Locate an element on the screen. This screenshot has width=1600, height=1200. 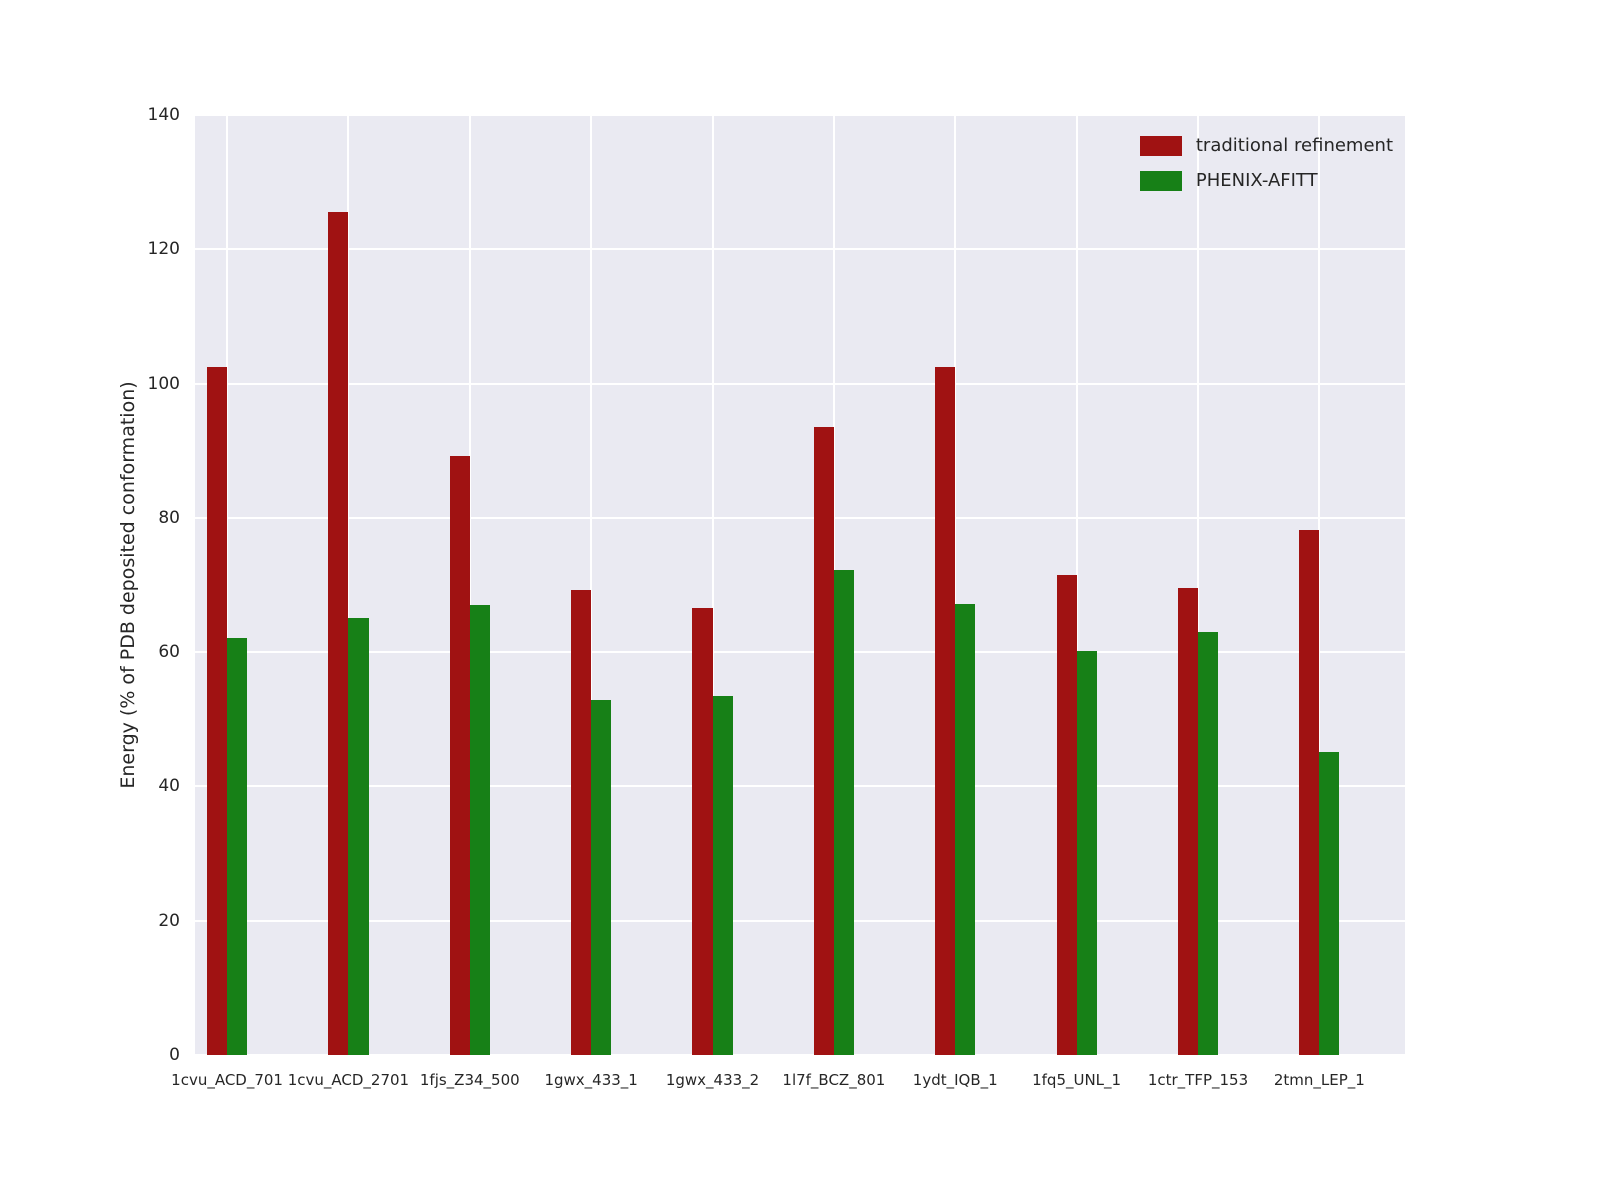
x-tick-label: 1ctr_TFP_153 is located at coordinates (1198, 1080).